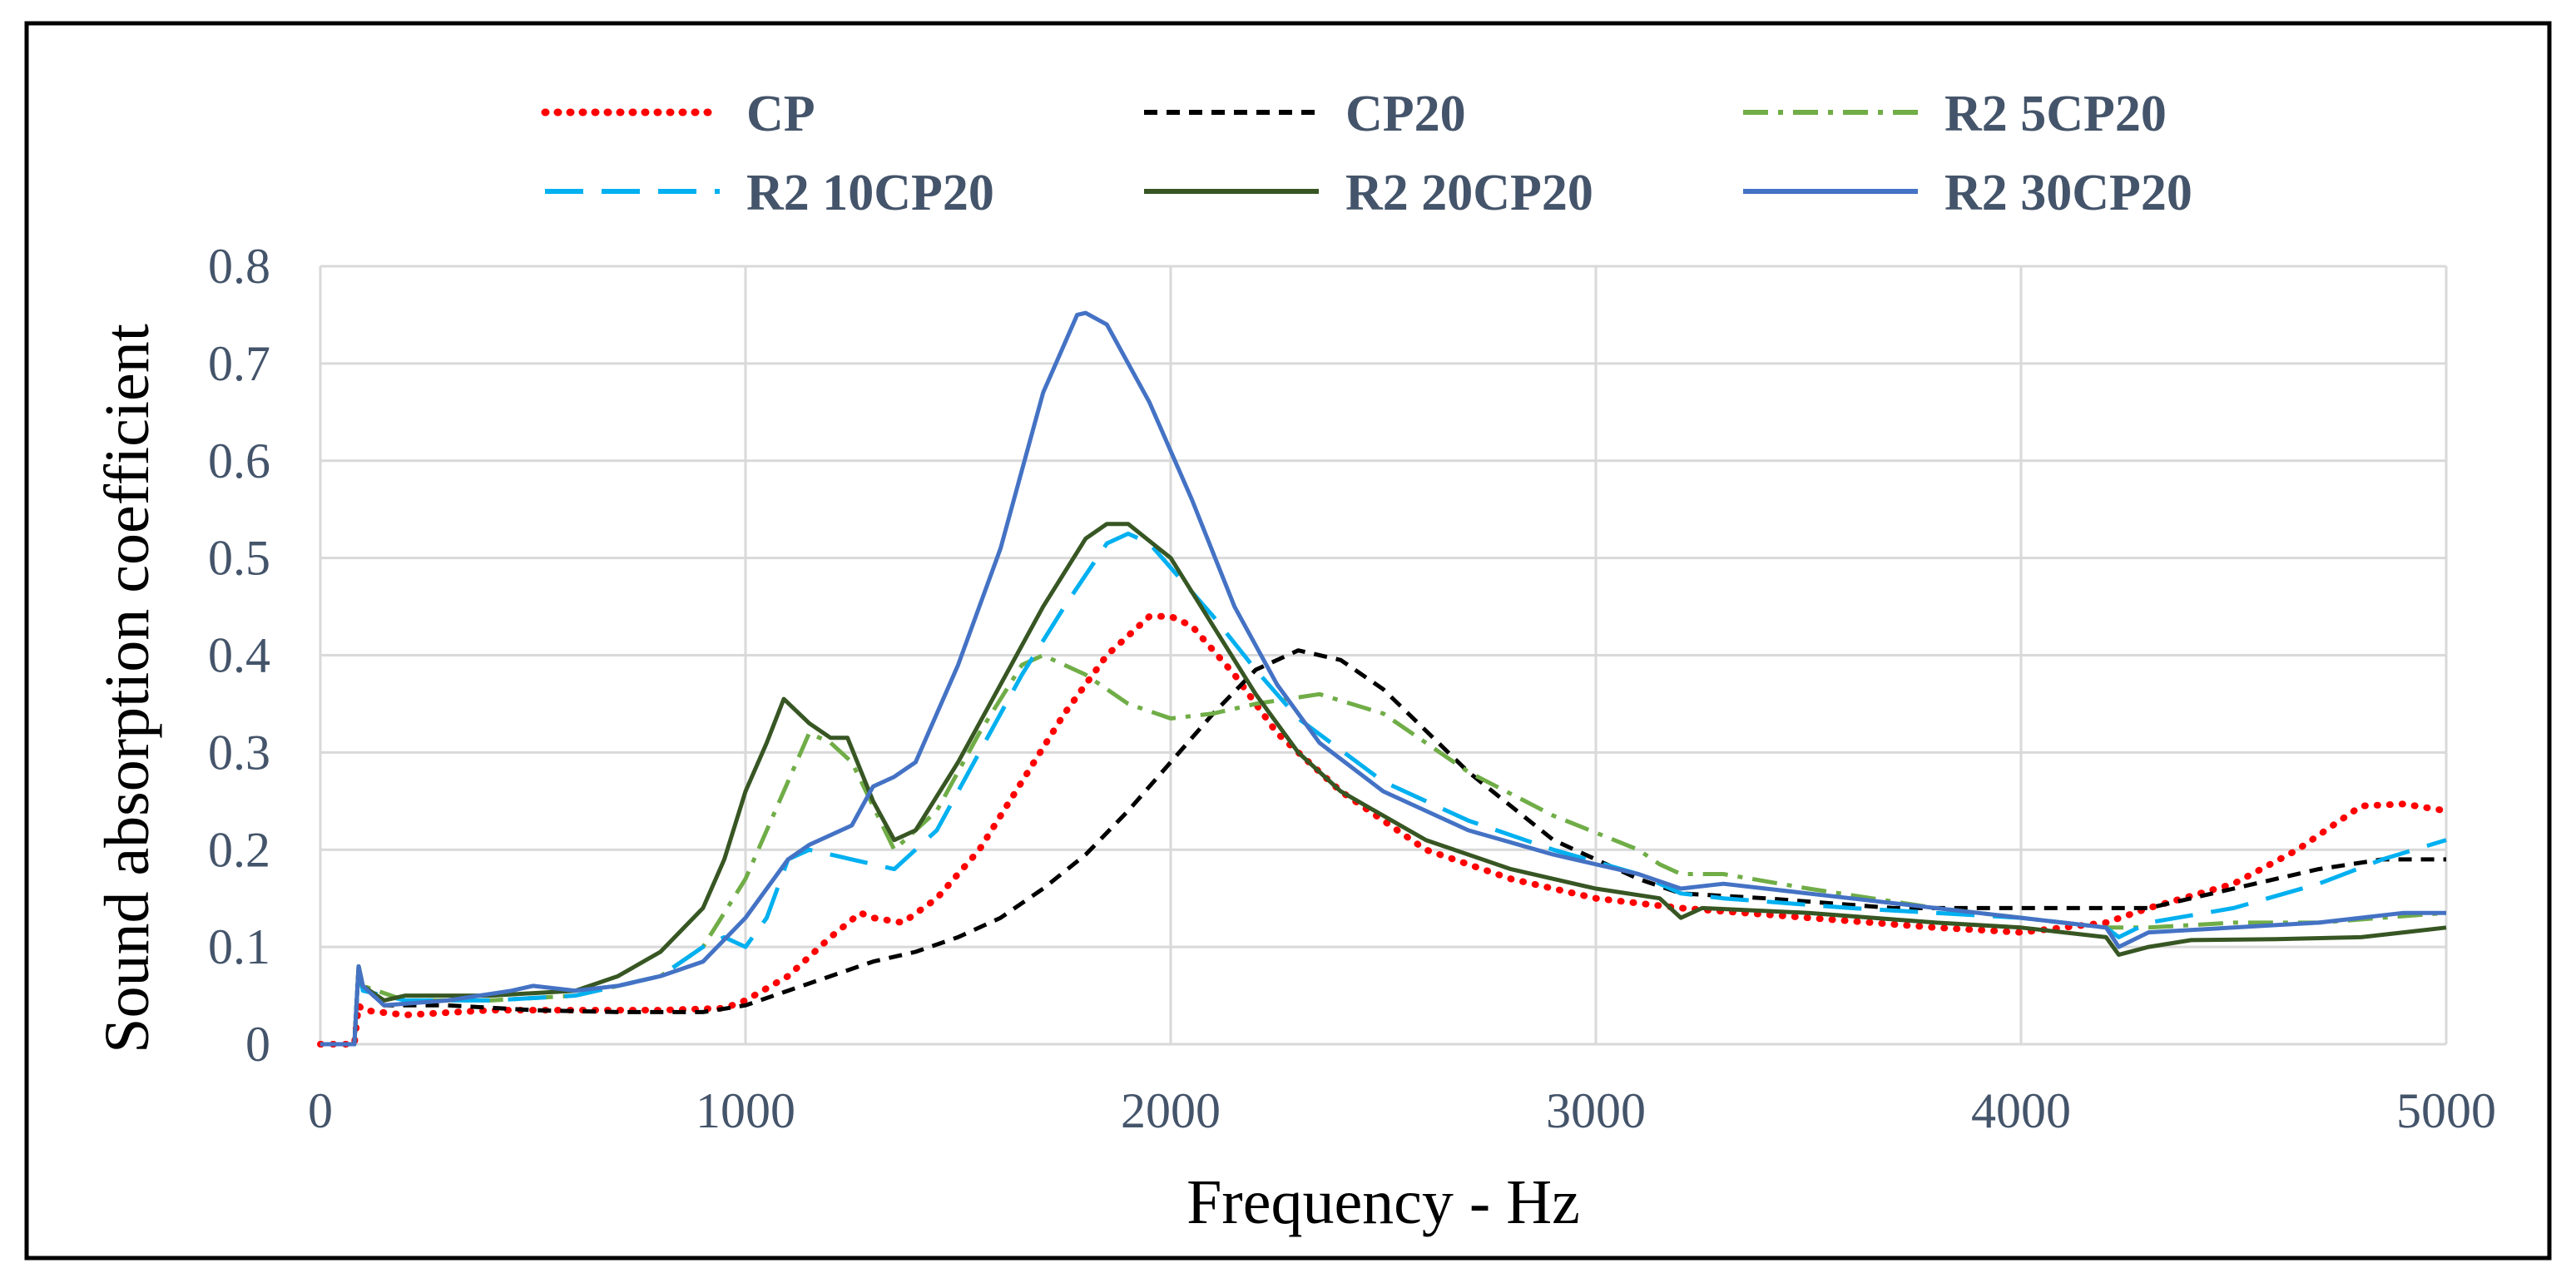 The height and width of the screenshot is (1278, 2576). Describe the element at coordinates (1402, 1110) in the screenshot. I see `x-axis-tick-labels: 0 1000 2000 3000 4000 5000` at that location.